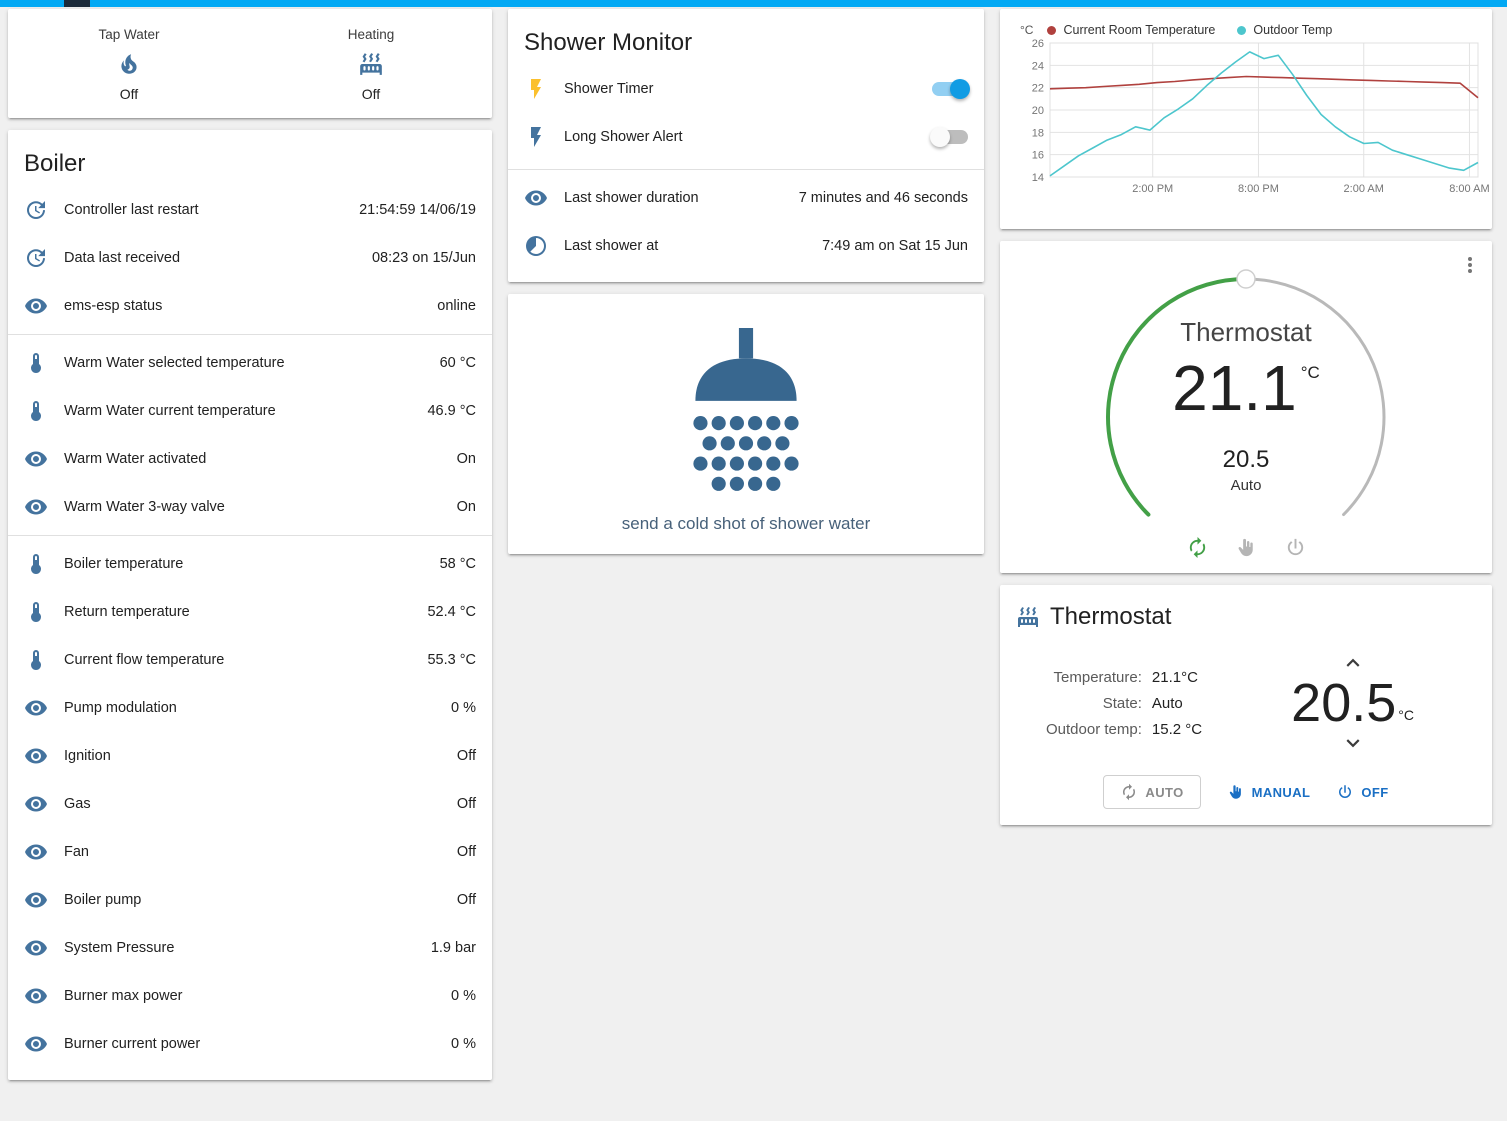  What do you see at coordinates (536, 246) in the screenshot?
I see `timelapse-icon` at bounding box center [536, 246].